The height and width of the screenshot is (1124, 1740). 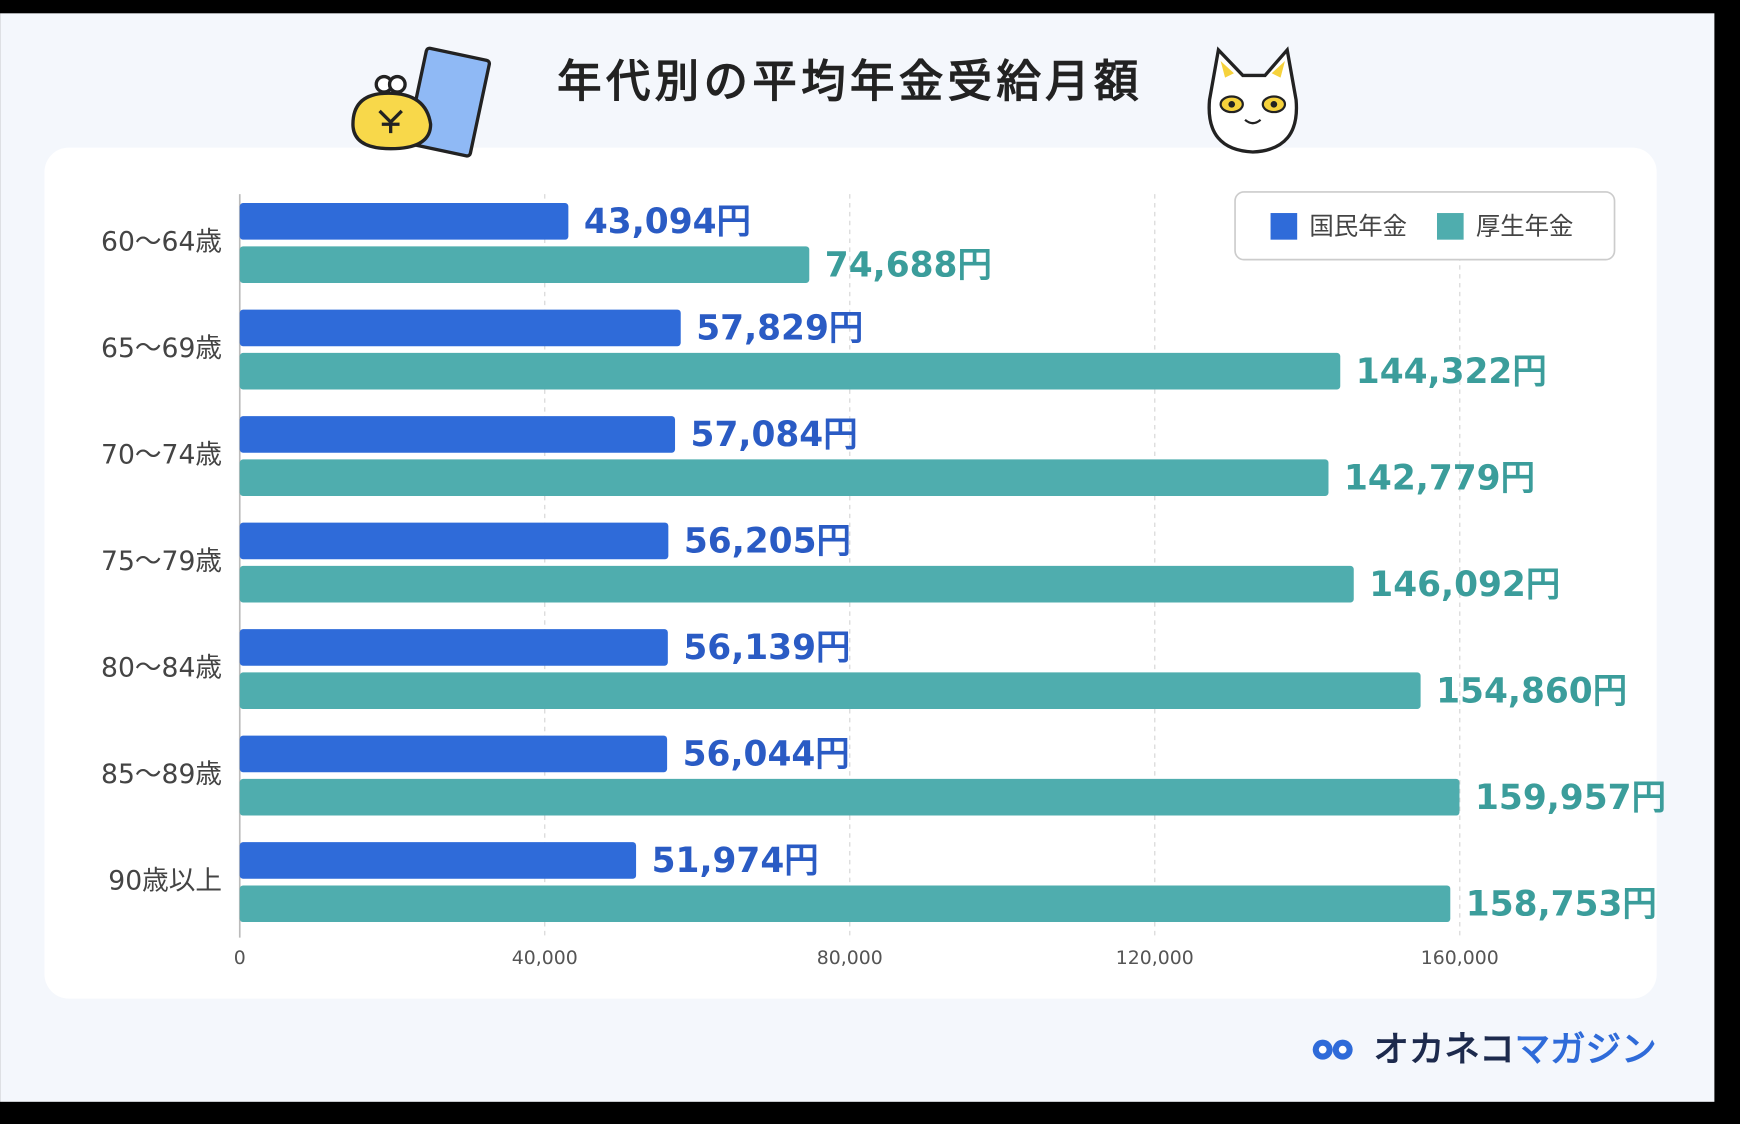 I want to click on x-tick-label: 80,000, so click(x=850, y=958).